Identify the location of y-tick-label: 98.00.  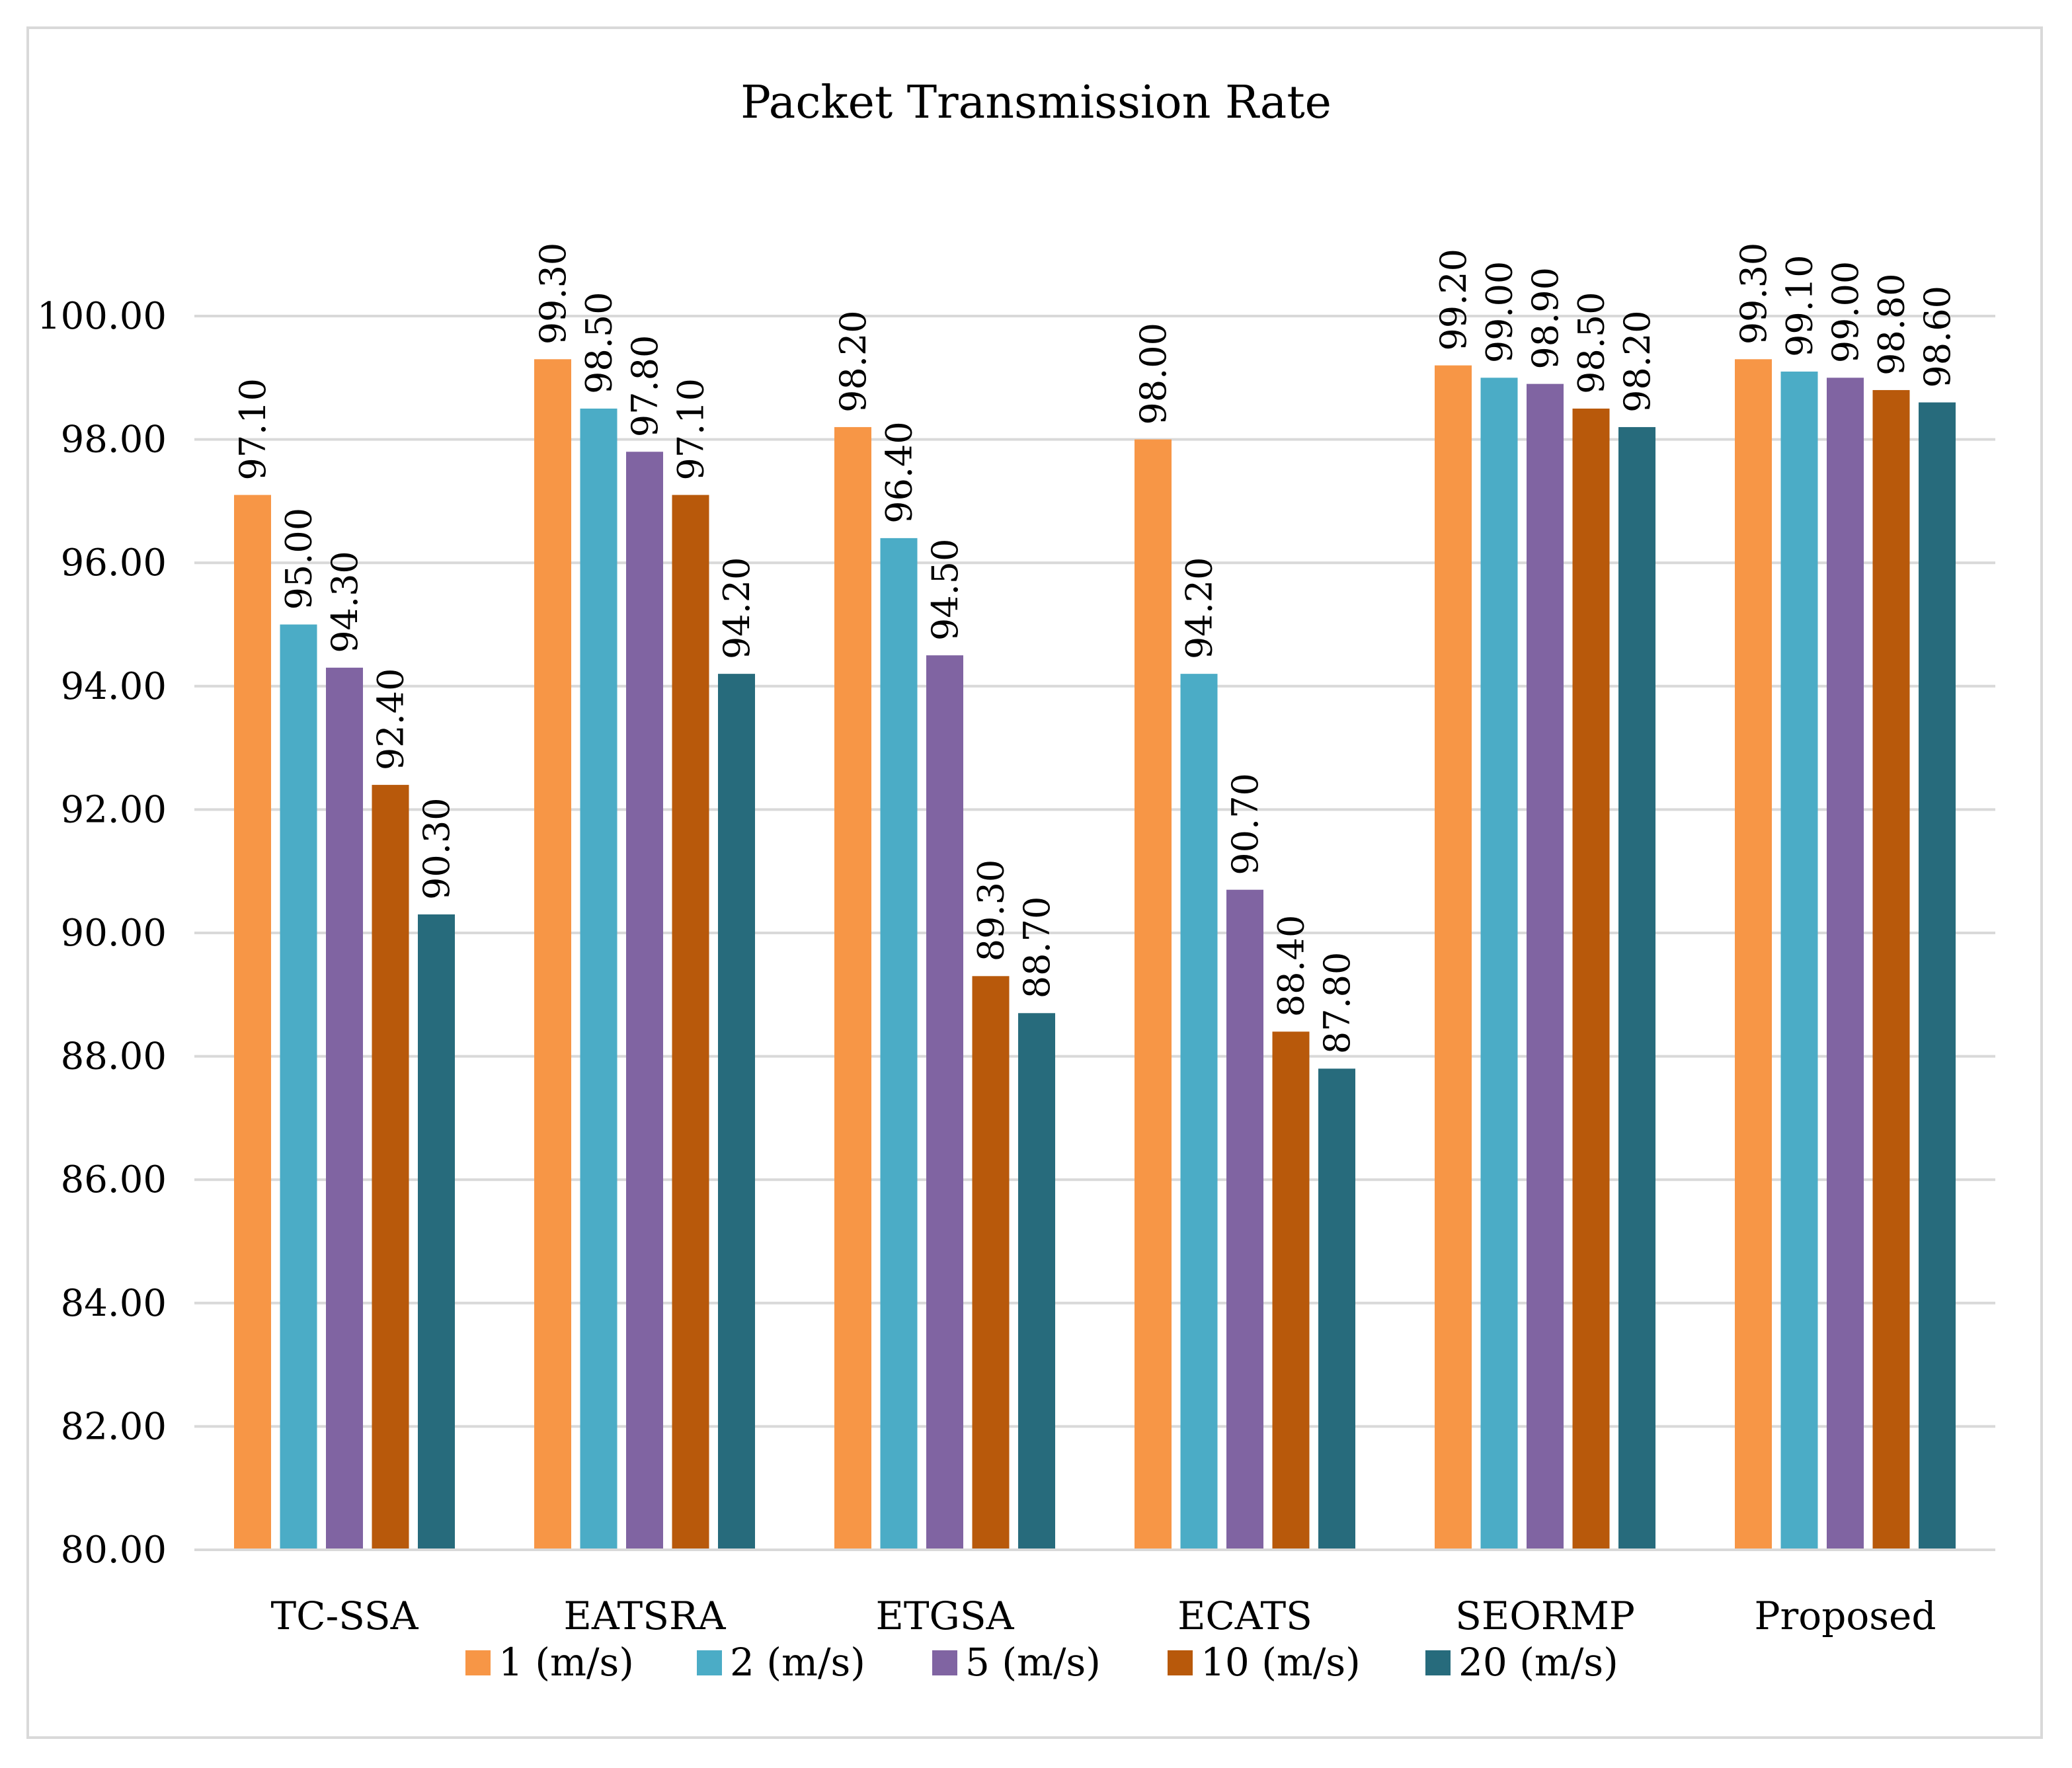
(114, 440).